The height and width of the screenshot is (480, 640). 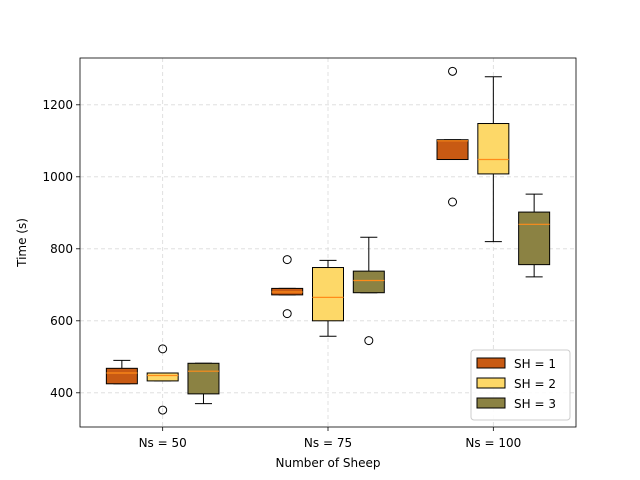 I want to click on legend-label: SH = 1, so click(x=535, y=364).